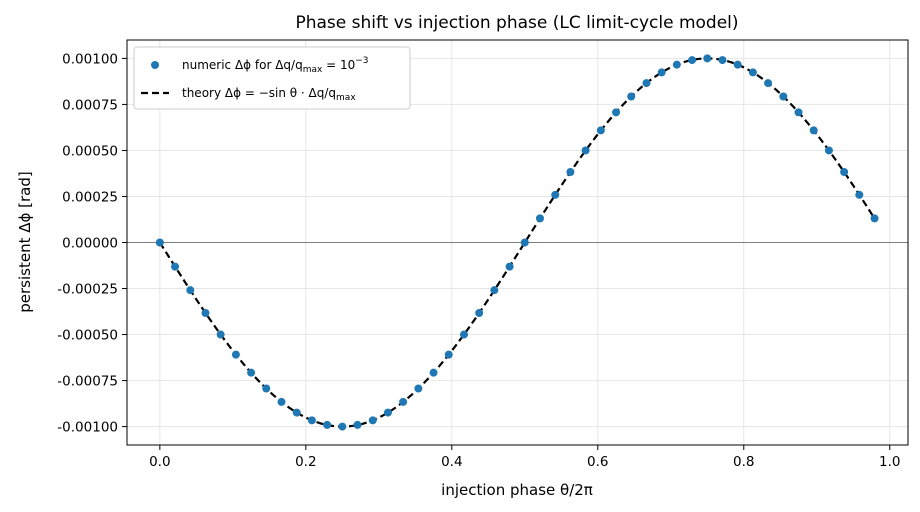 Image resolution: width=920 pixels, height=512 pixels. What do you see at coordinates (524, 457) in the screenshot?
I see `x-axis-ticks: 0.0 0.2 0.4 0.6 0.8 1.0` at bounding box center [524, 457].